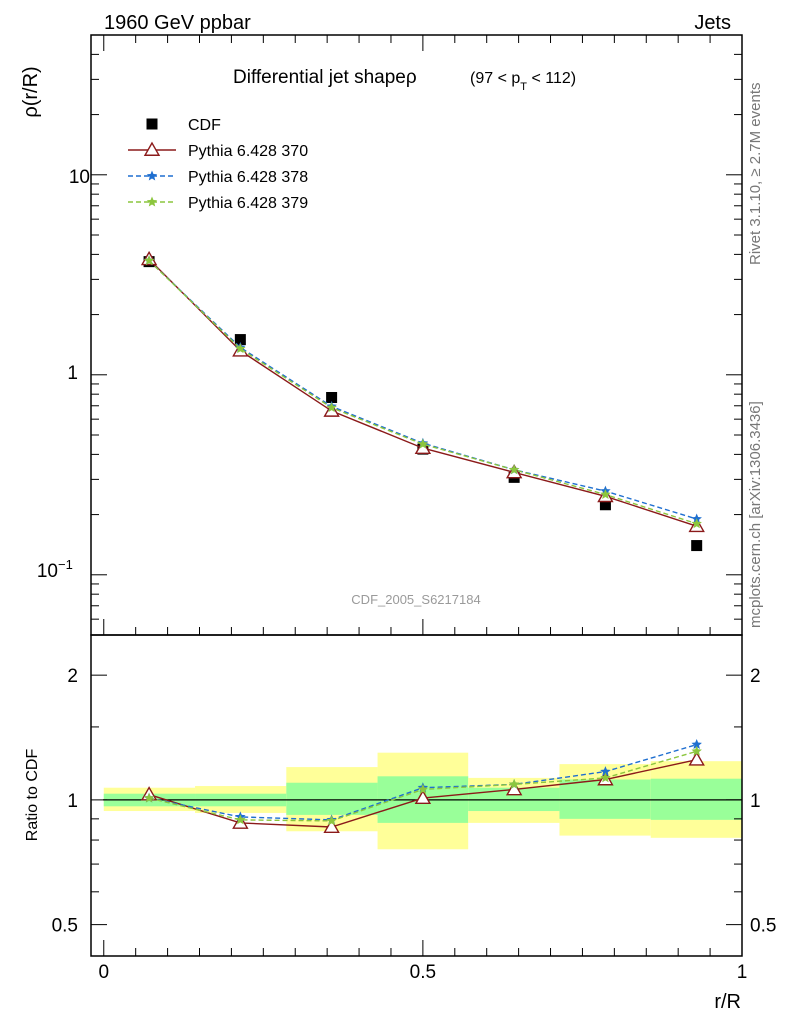 Image resolution: width=786 pixels, height=1024 pixels. What do you see at coordinates (183, 125) in the screenshot?
I see `legend-item-cdf: CDF` at bounding box center [183, 125].